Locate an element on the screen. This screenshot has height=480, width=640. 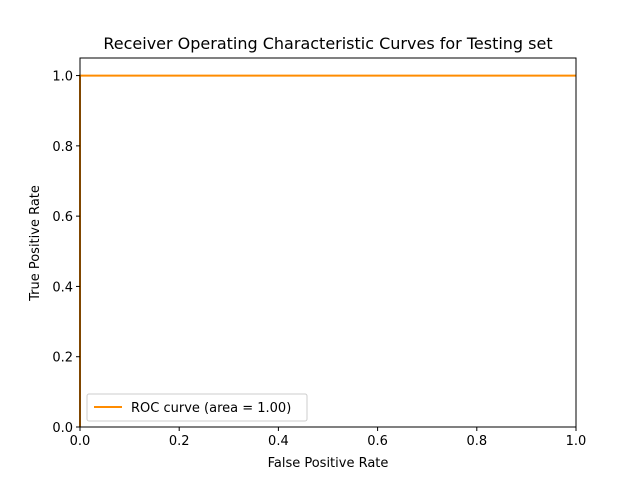
x-tick-label: 1.0 is located at coordinates (576, 441).